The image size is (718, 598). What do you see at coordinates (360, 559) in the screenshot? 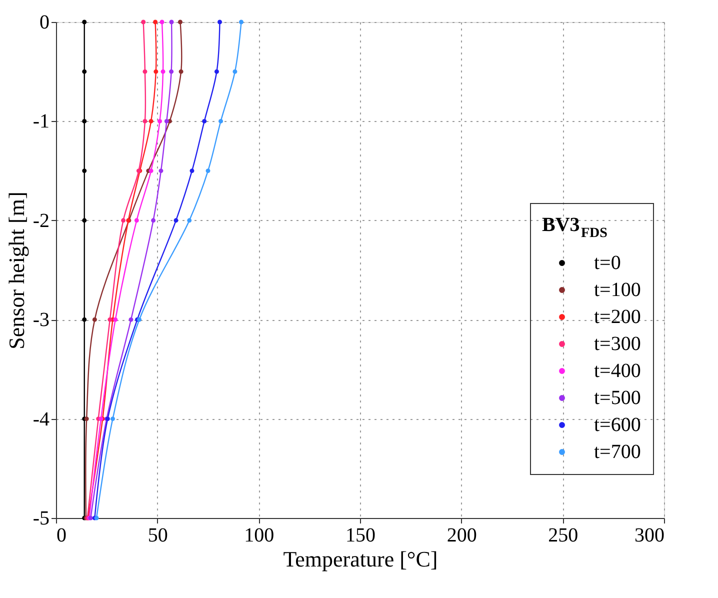
I see `x-axis-title: Temperature [°C]` at bounding box center [360, 559].